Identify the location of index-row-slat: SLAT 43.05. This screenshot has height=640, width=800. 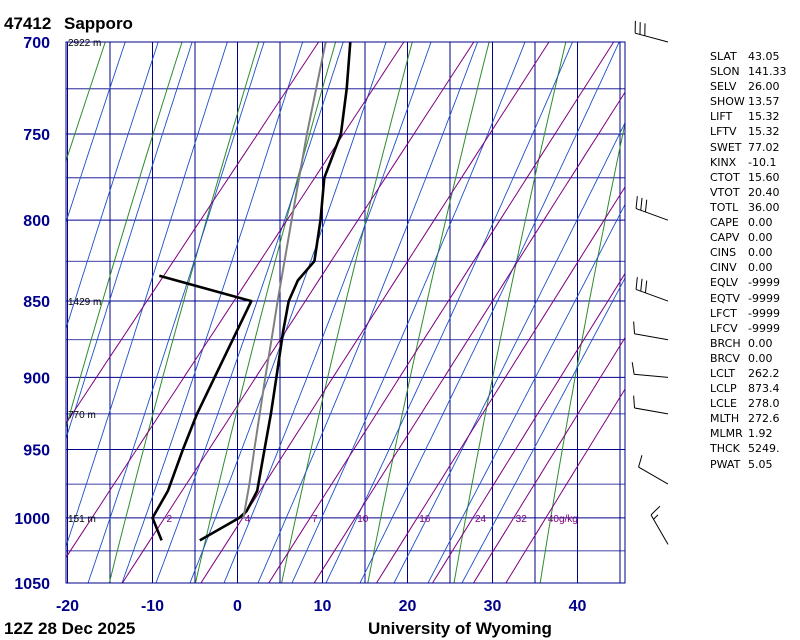
(748, 56).